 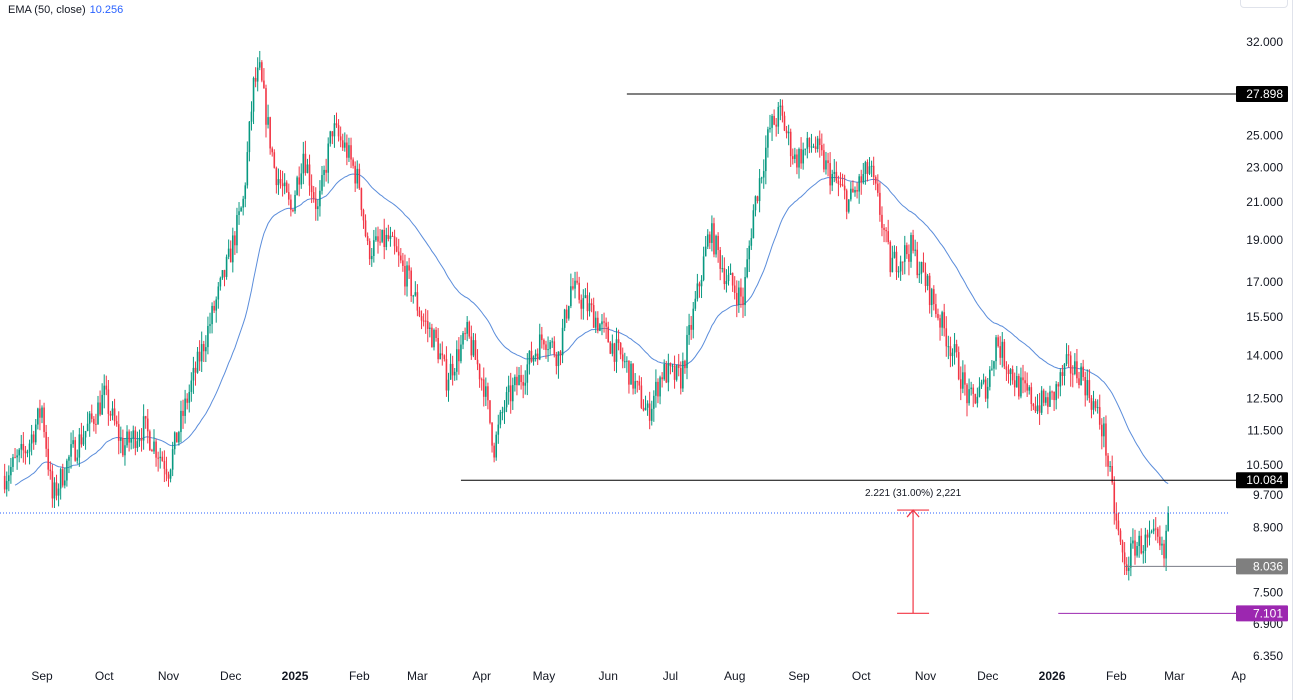 What do you see at coordinates (1264, 4) in the screenshot?
I see `currency-button: USD` at bounding box center [1264, 4].